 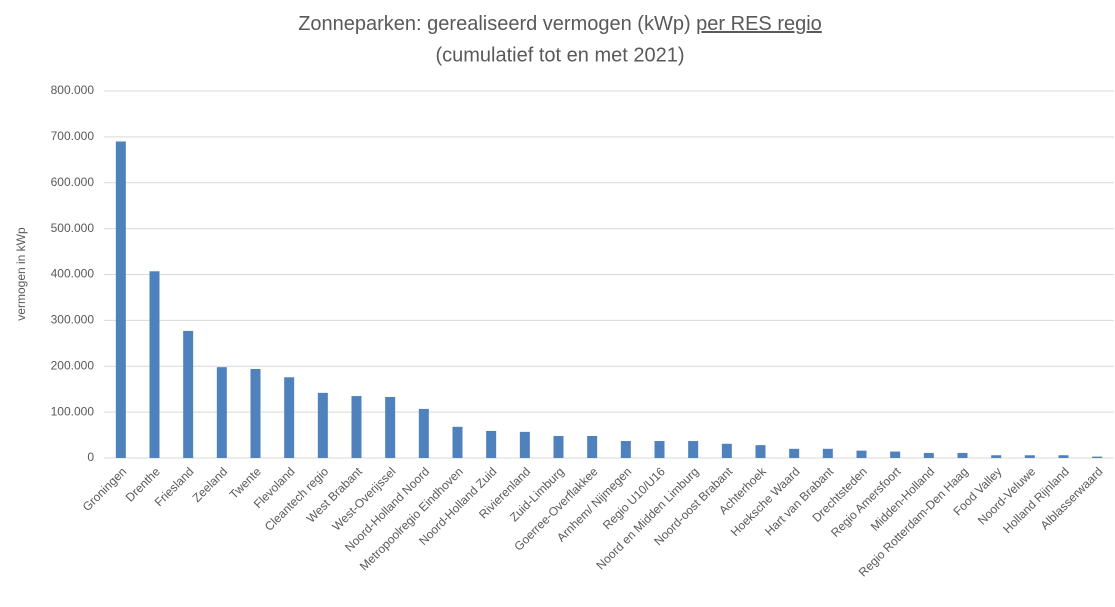 I want to click on y-tick-label: 700.000, so click(x=73, y=136).